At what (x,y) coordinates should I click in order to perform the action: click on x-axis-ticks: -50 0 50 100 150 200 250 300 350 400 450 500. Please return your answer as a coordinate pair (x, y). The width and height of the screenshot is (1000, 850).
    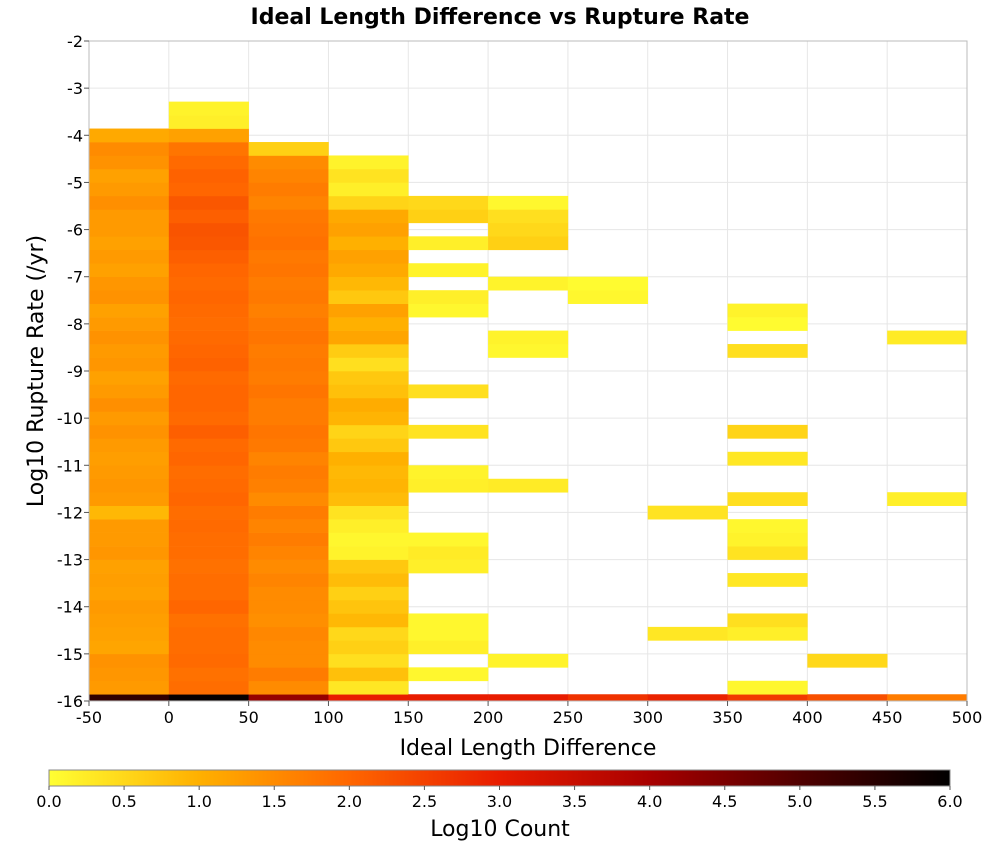
    Looking at the image, I should click on (529, 714).